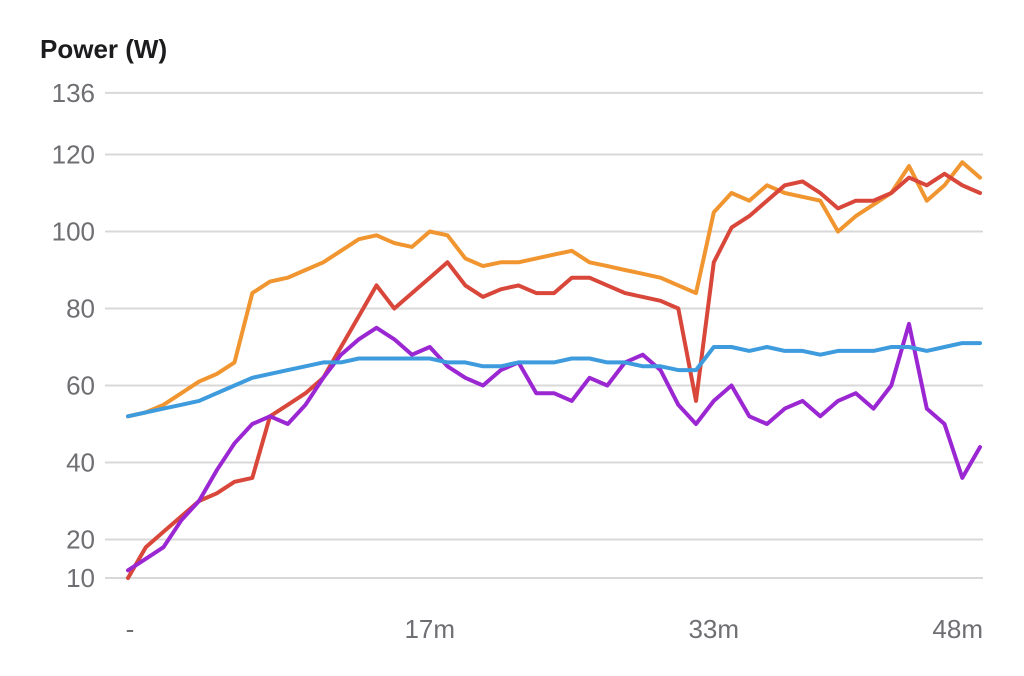  What do you see at coordinates (713, 629) in the screenshot?
I see `x-tick-label: 33m` at bounding box center [713, 629].